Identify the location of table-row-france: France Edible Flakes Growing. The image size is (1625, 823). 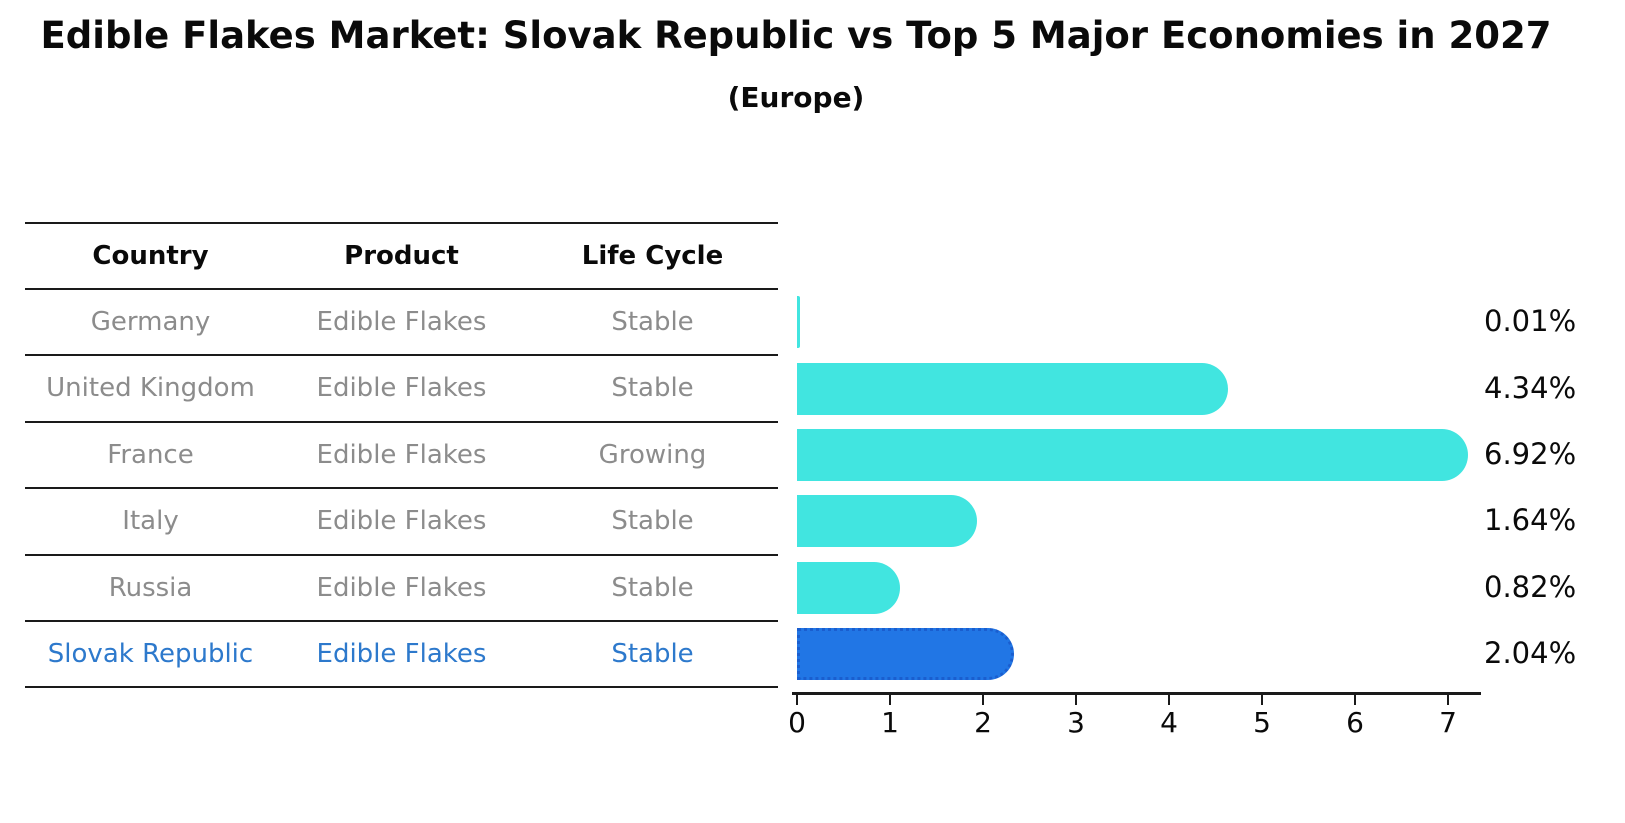
(401, 456).